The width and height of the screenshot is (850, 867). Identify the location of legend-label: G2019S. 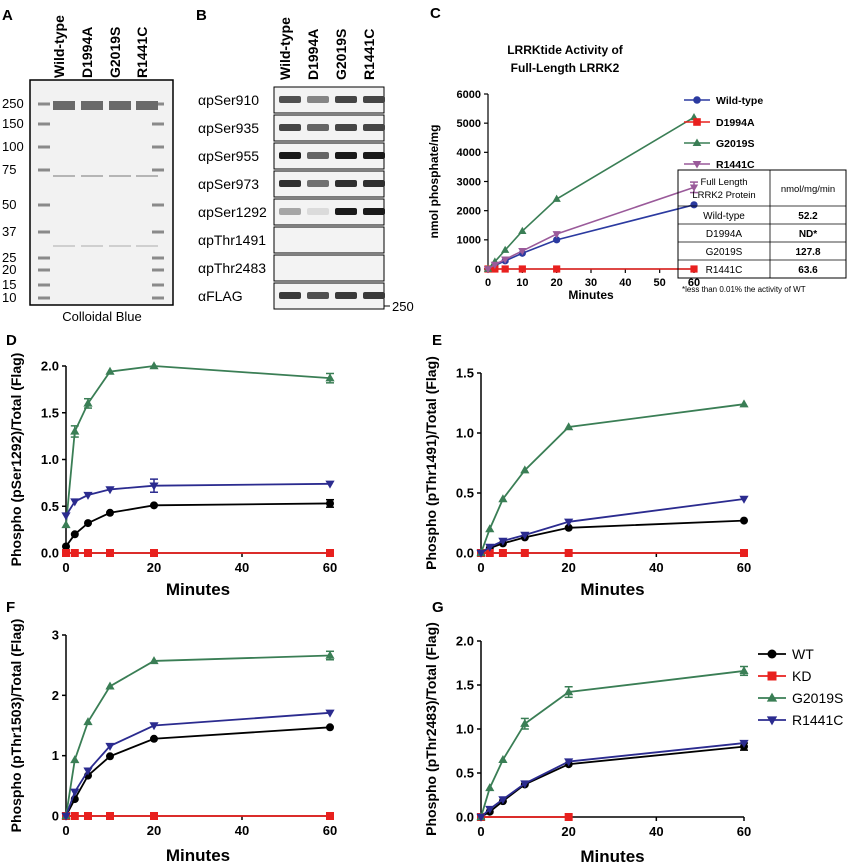
(817, 698).